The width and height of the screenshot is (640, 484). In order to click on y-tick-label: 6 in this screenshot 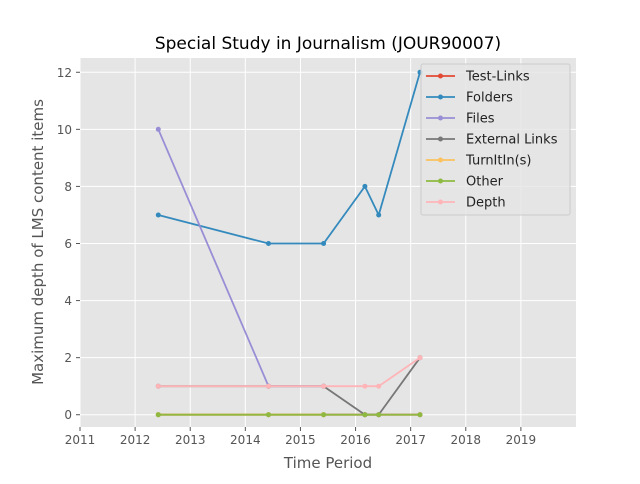, I will do `click(68, 244)`.